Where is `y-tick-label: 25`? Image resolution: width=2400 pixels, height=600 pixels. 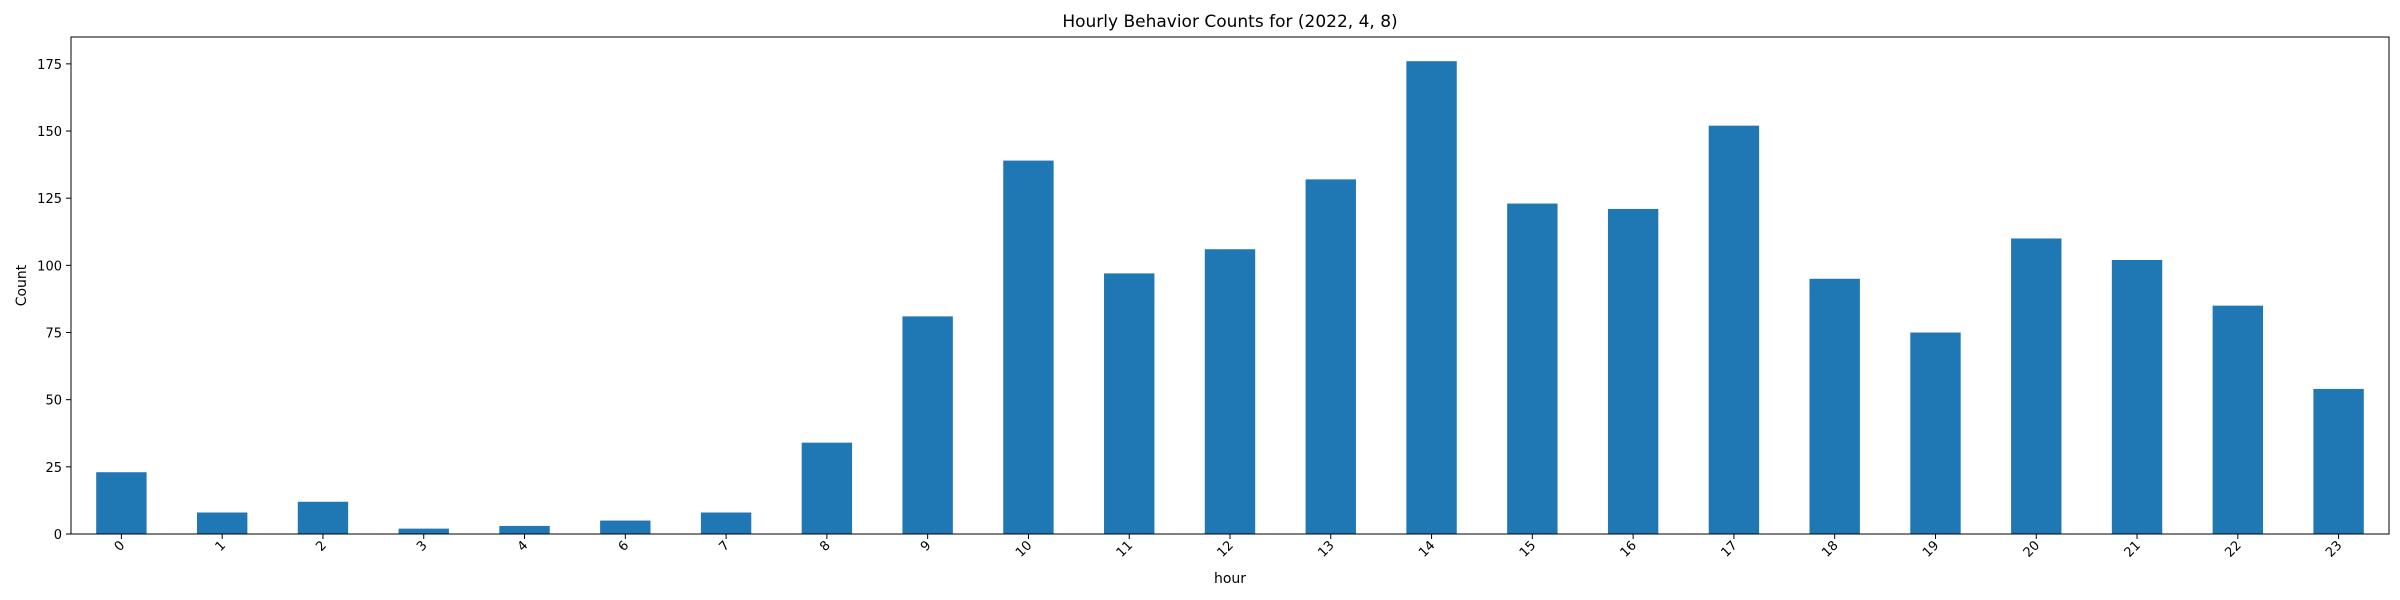 y-tick-label: 25 is located at coordinates (53, 468).